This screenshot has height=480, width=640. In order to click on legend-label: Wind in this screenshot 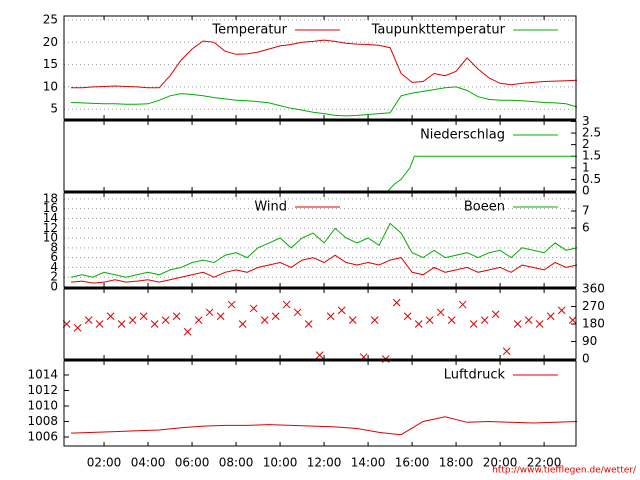, I will do `click(270, 207)`.